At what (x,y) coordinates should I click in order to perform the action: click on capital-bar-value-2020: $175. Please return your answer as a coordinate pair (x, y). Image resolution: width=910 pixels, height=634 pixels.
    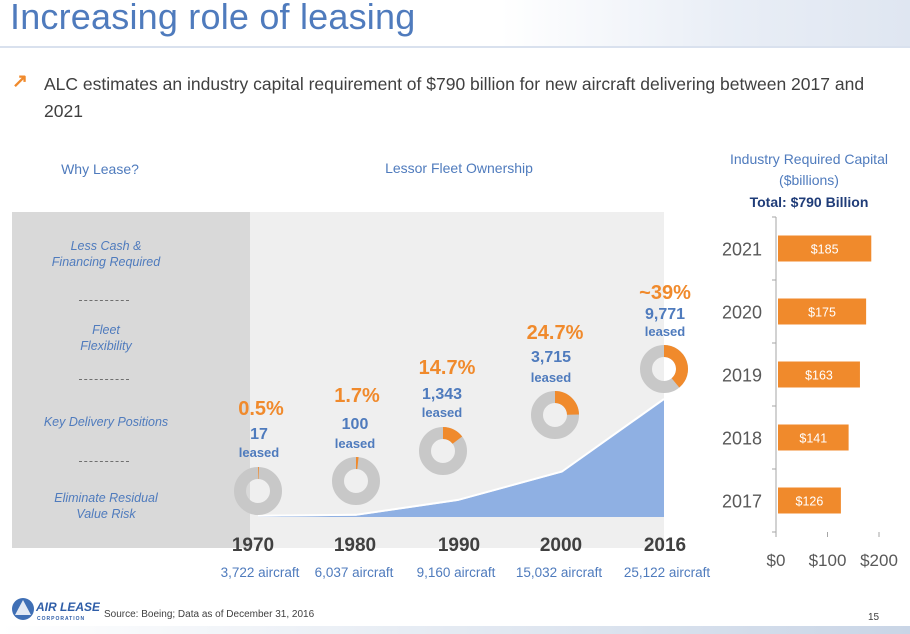
    Looking at the image, I should click on (822, 313).